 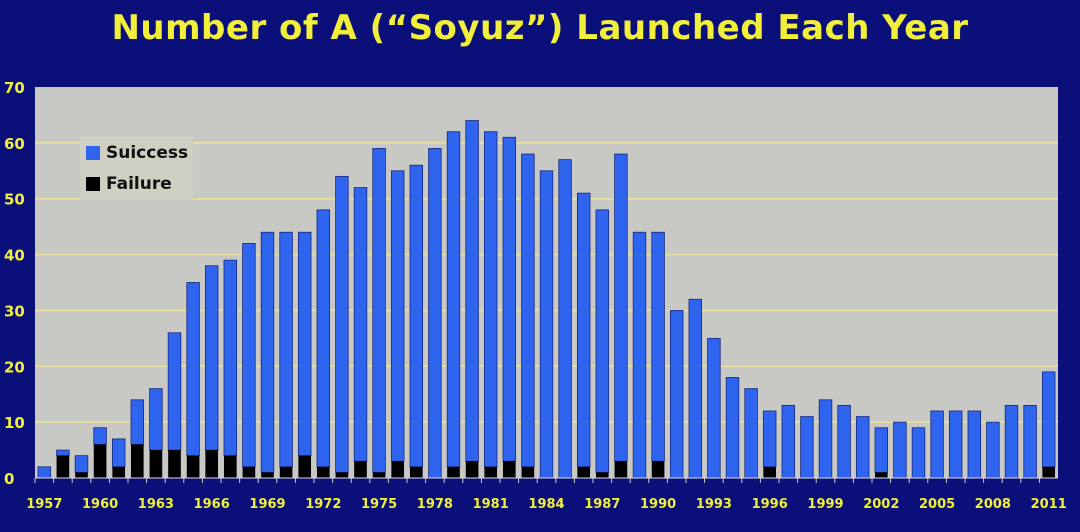 What do you see at coordinates (584, 472) in the screenshot?
I see `bar-failure-1986` at bounding box center [584, 472].